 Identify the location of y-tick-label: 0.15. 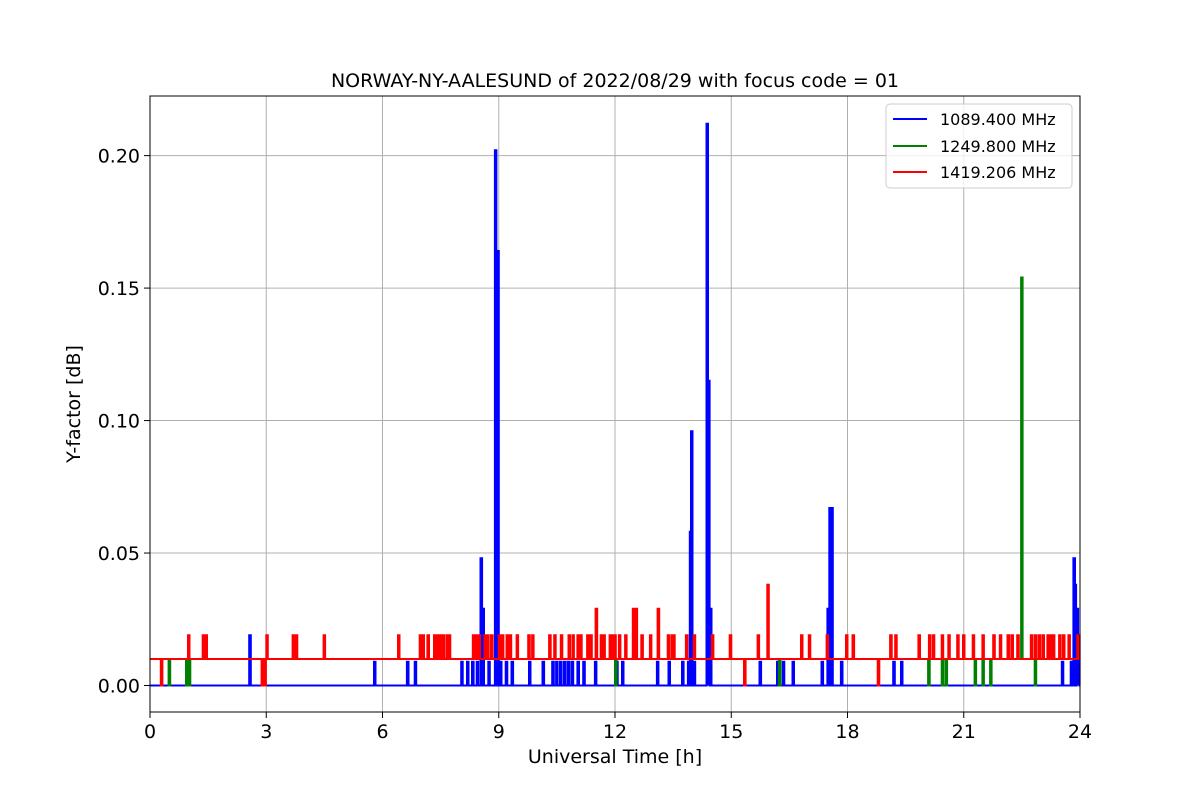
(119, 289).